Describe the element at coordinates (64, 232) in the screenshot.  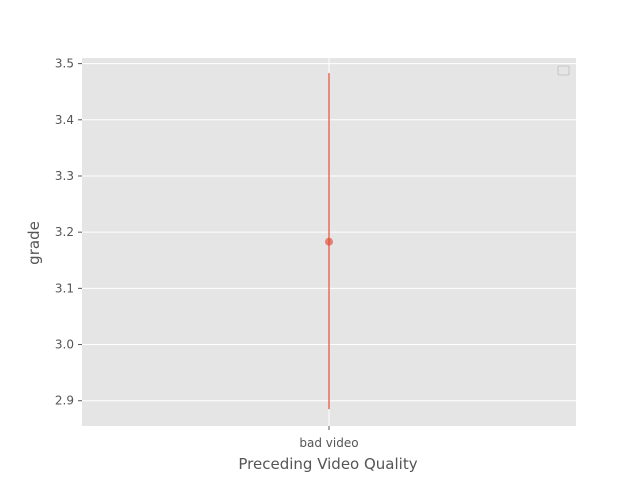
I see `y-tick-label: 3.2` at that location.